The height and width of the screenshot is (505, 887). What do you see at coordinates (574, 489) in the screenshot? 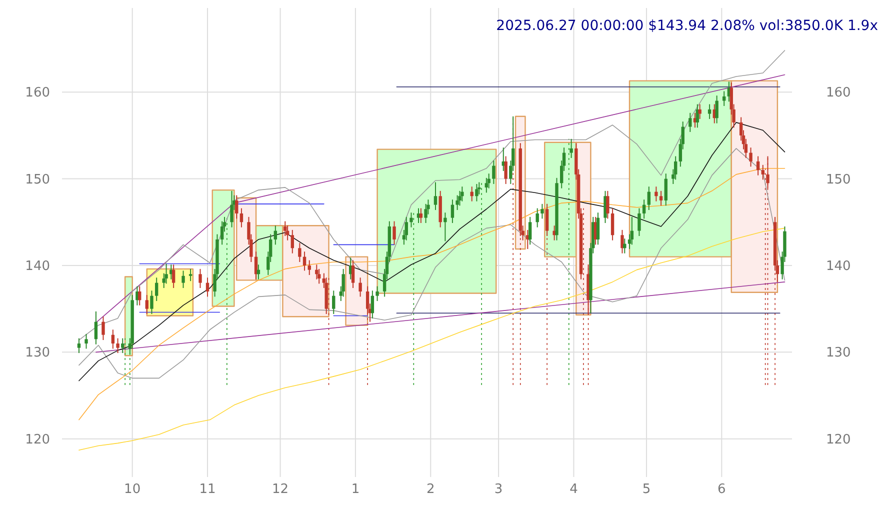
I see `x-tick-label: 4` at bounding box center [574, 489].